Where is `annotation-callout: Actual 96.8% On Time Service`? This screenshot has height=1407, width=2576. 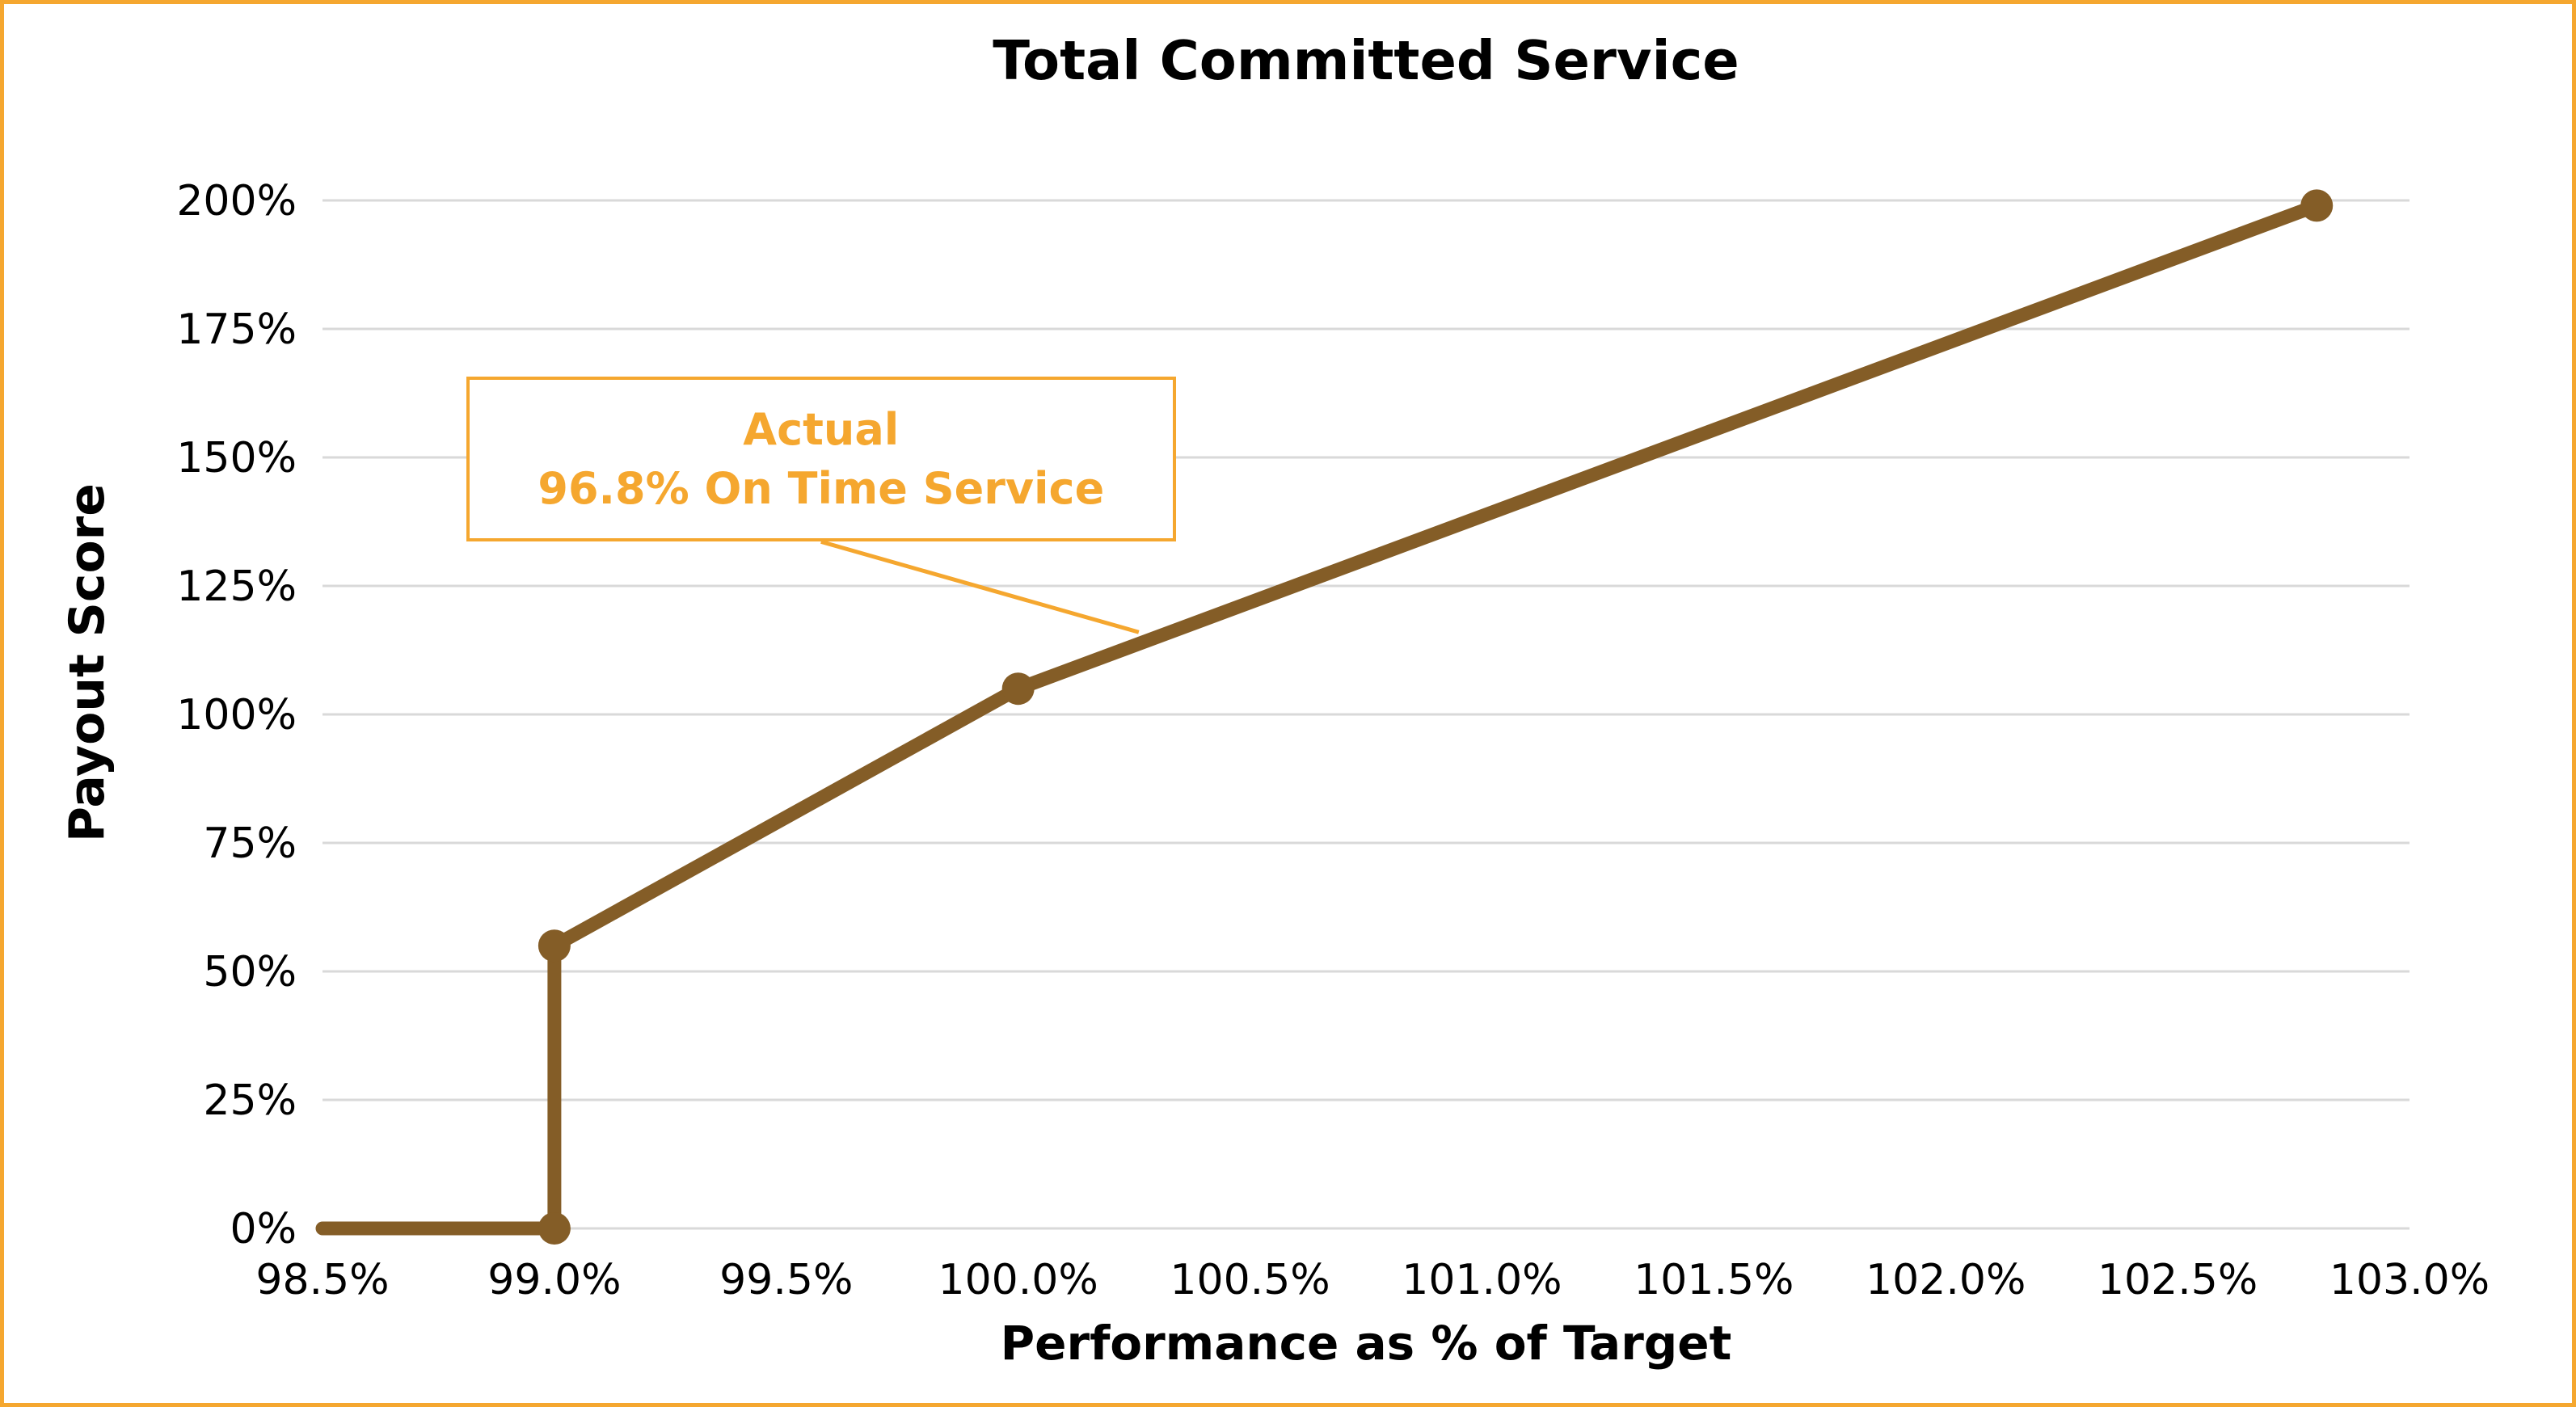 annotation-callout: Actual 96.8% On Time Service is located at coordinates (821, 460).